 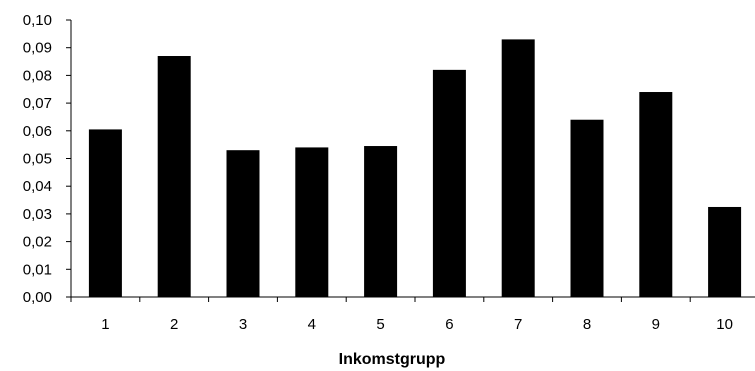 I want to click on x-tick-label: 2, so click(x=174, y=324).